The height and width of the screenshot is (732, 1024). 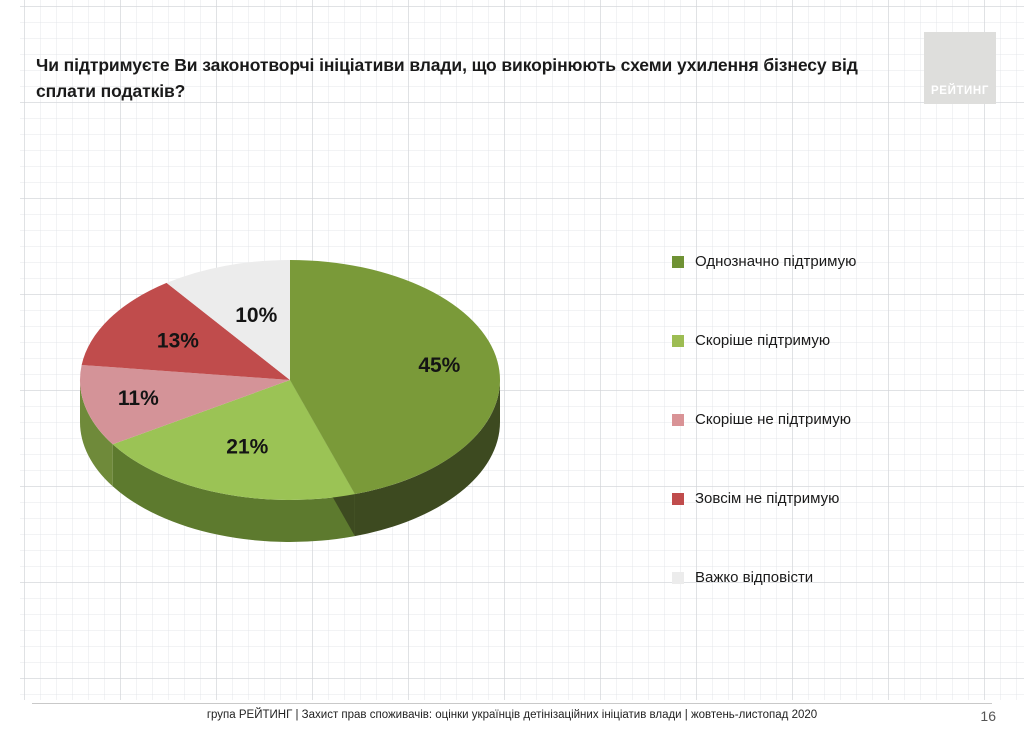 I want to click on pie-data-labels: 45% 21% 11% 13% 10%, so click(x=289, y=381).